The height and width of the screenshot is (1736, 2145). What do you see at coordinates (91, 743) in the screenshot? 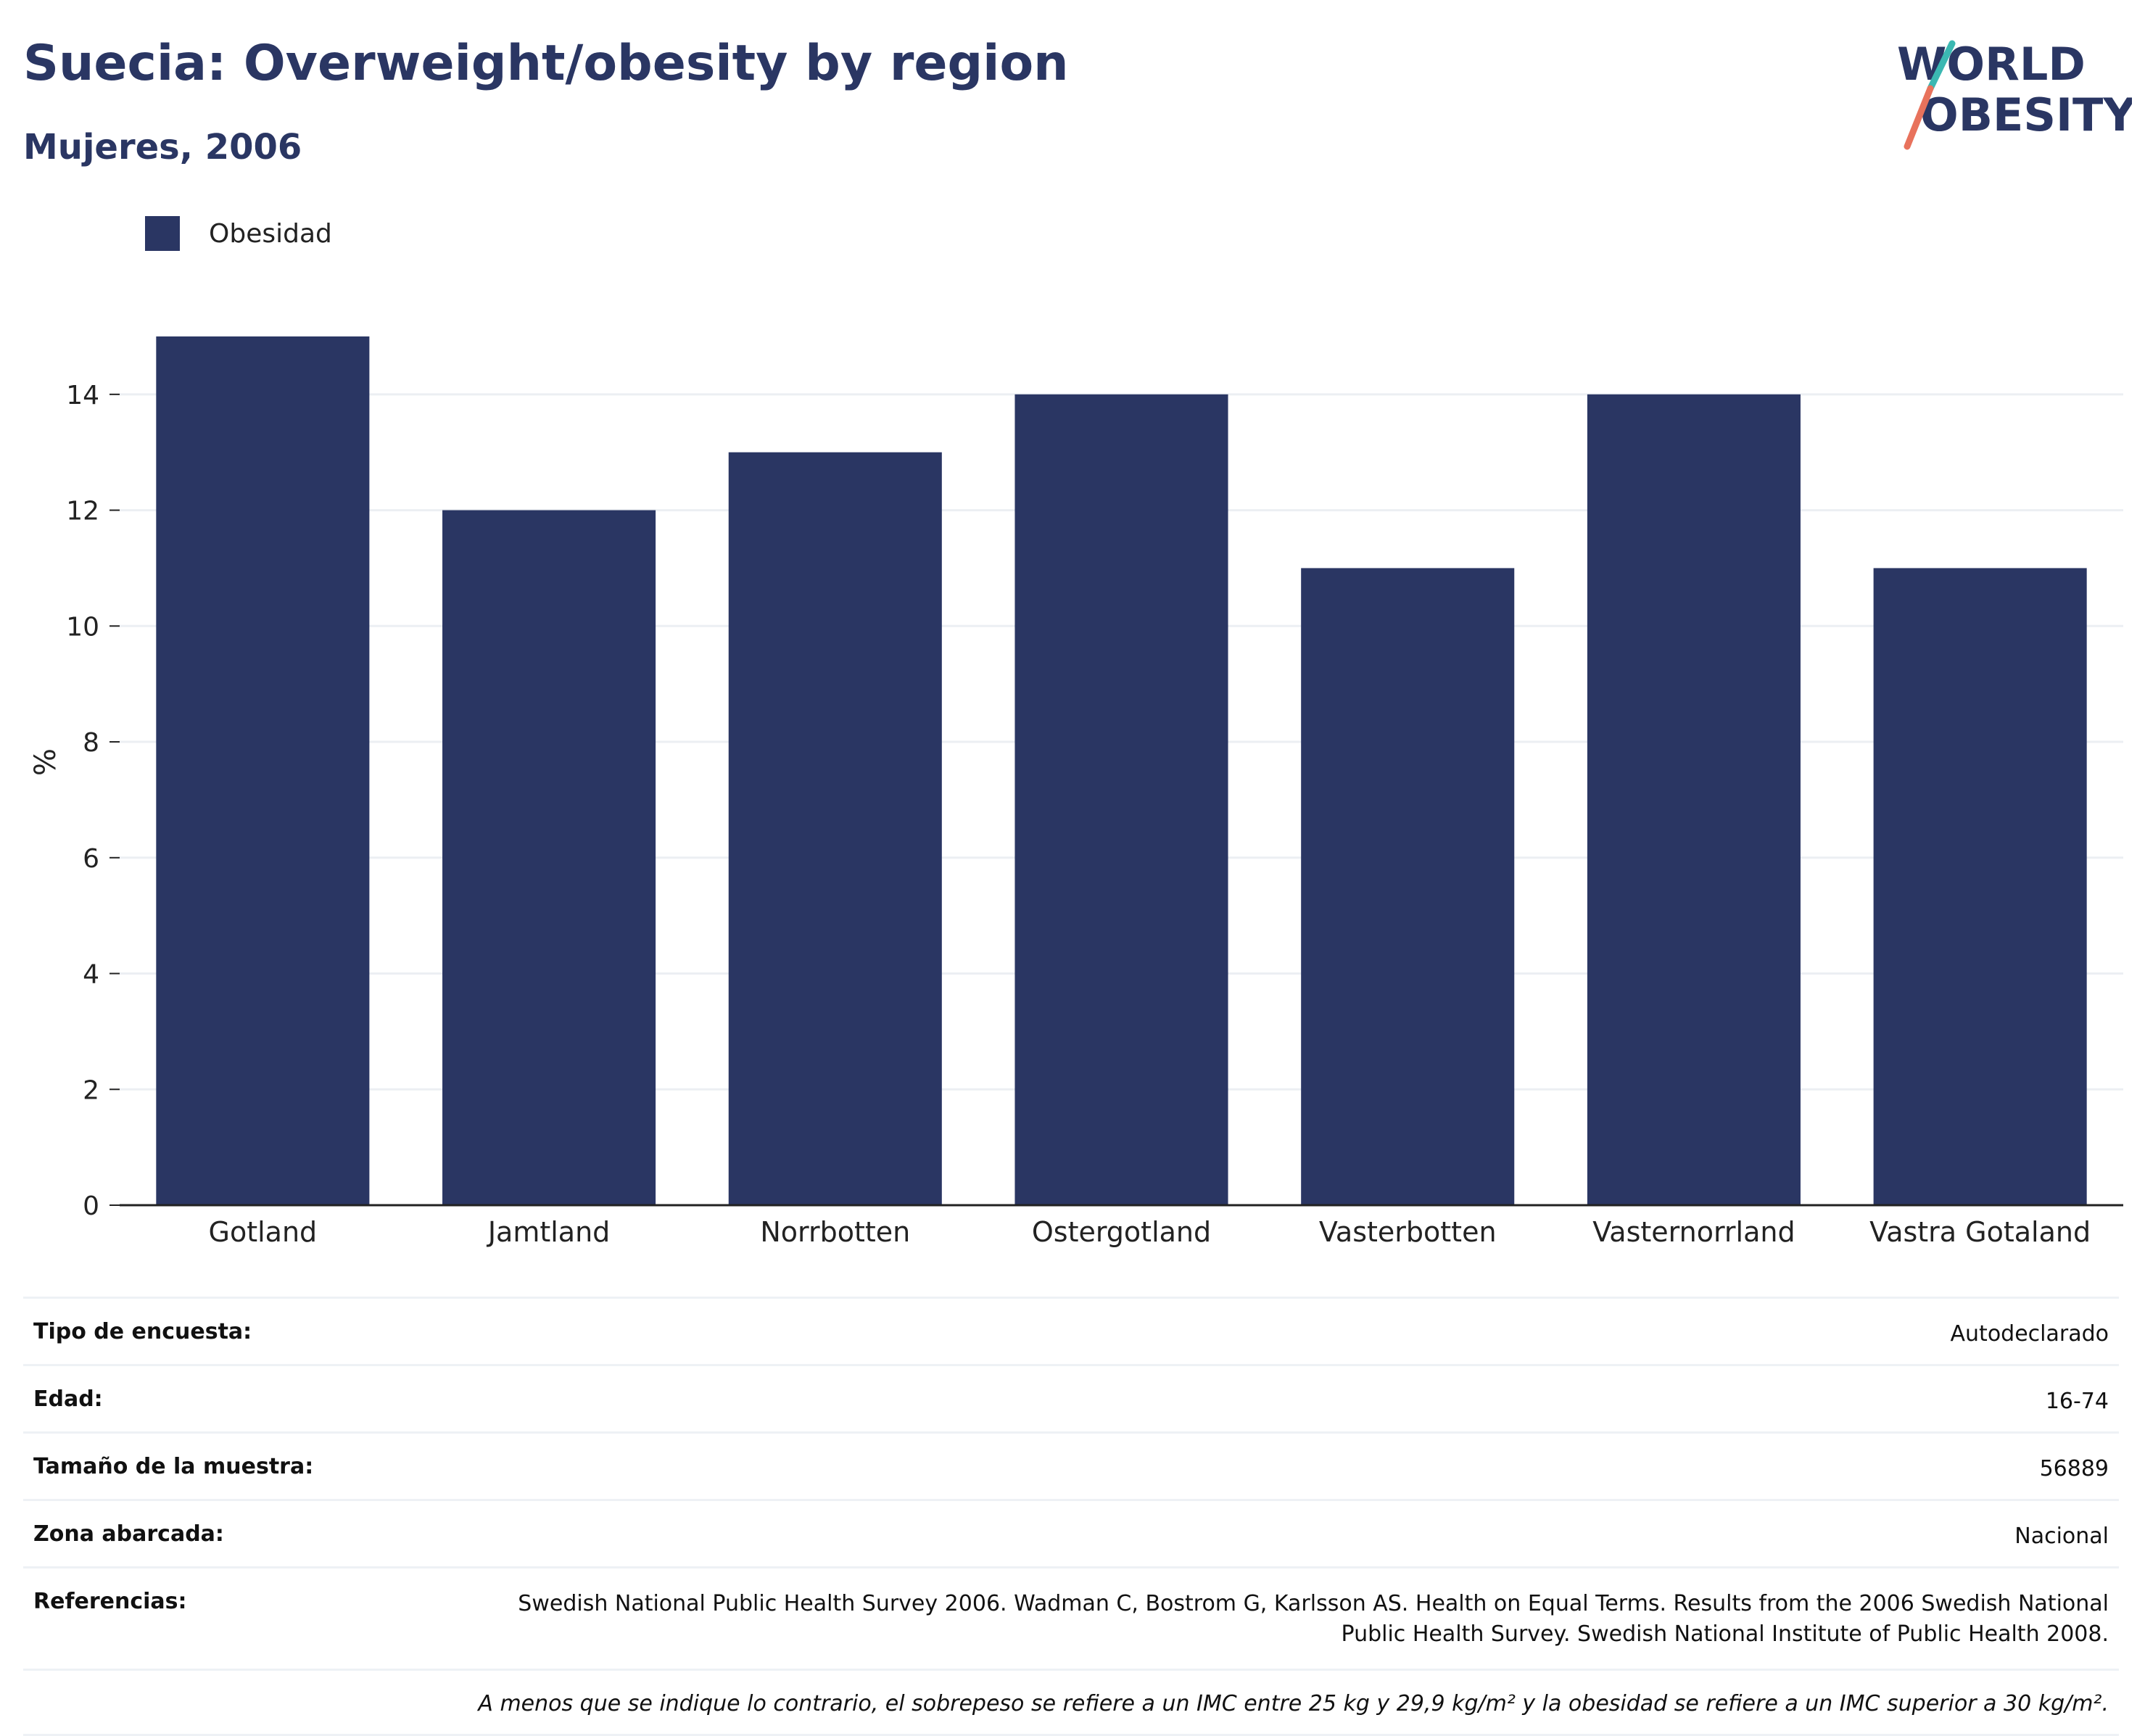
I see `y-tick-label: 8` at bounding box center [91, 743].